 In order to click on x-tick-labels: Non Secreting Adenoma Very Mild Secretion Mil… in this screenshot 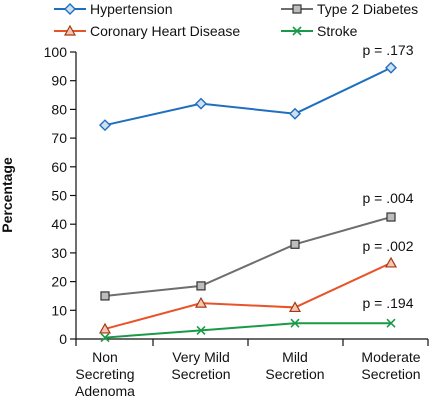, I will do `click(248, 374)`.